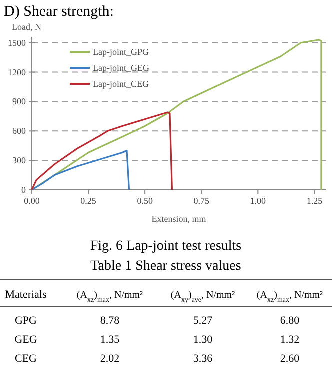  Describe the element at coordinates (290, 340) in the screenshot. I see `data-label: 1.32` at that location.